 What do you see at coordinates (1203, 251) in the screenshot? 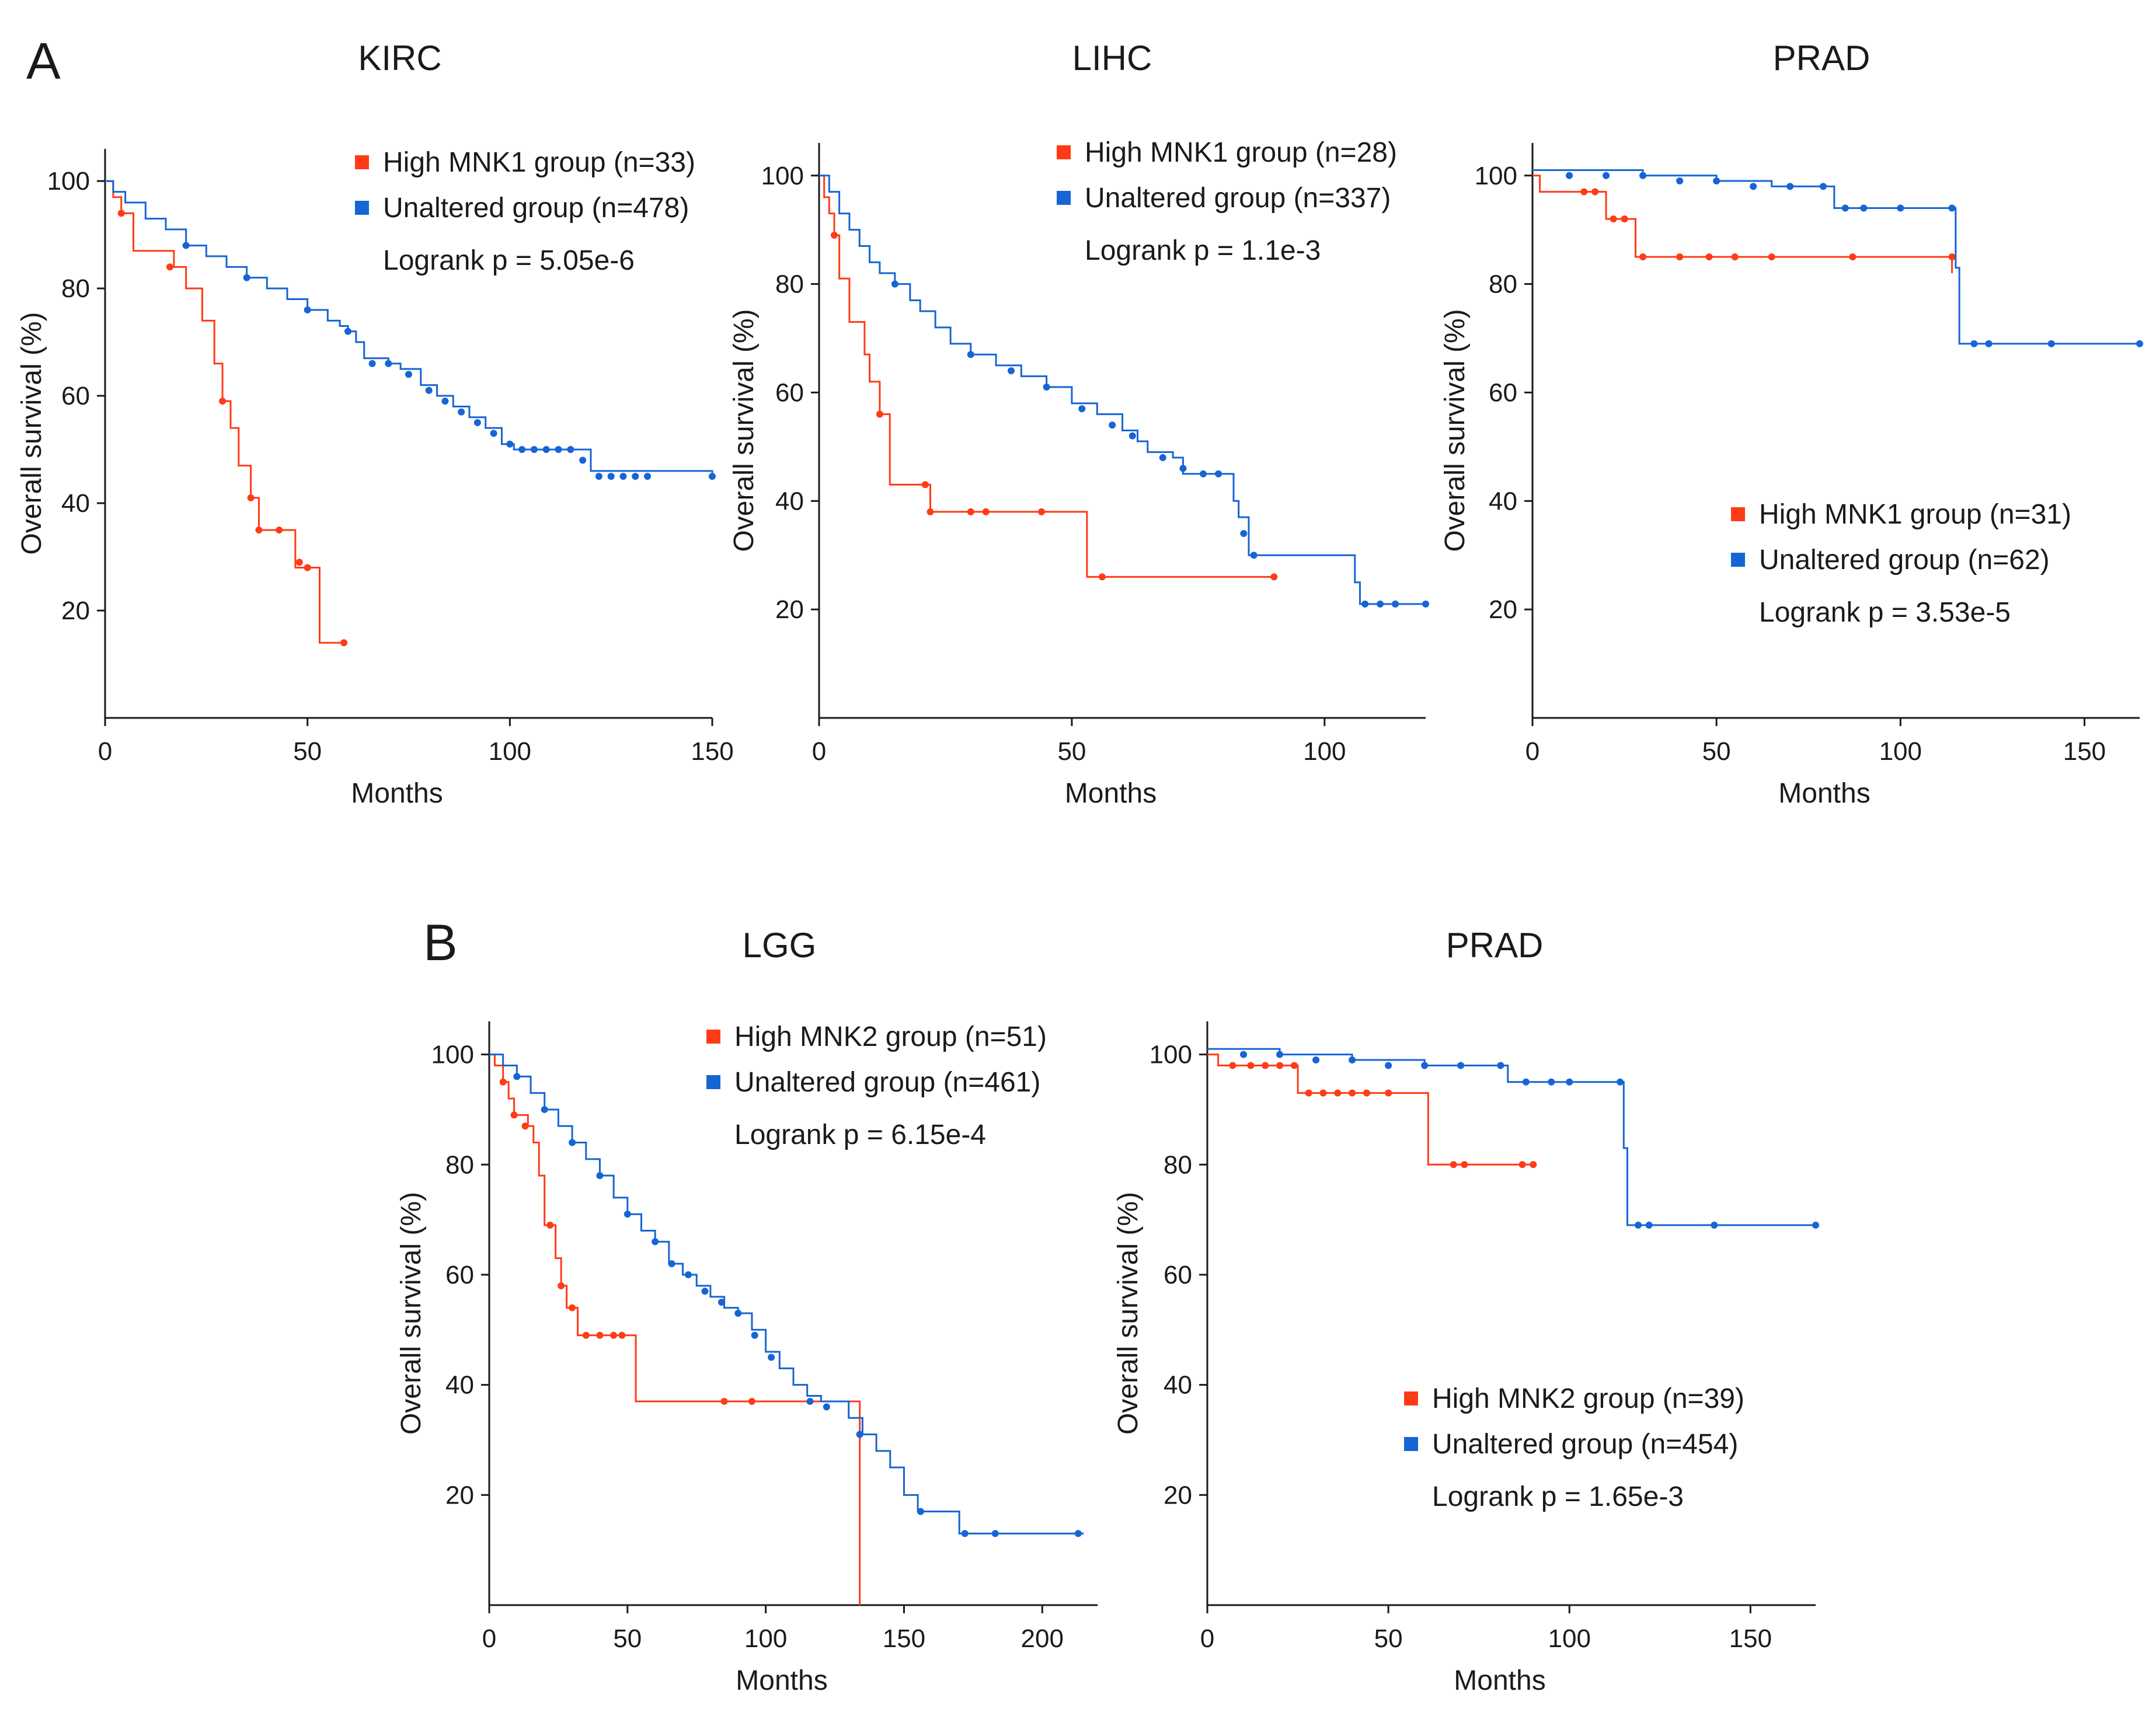
I see `chart-1-logrank-text: Logrank p = 1.1e-3` at bounding box center [1203, 251].